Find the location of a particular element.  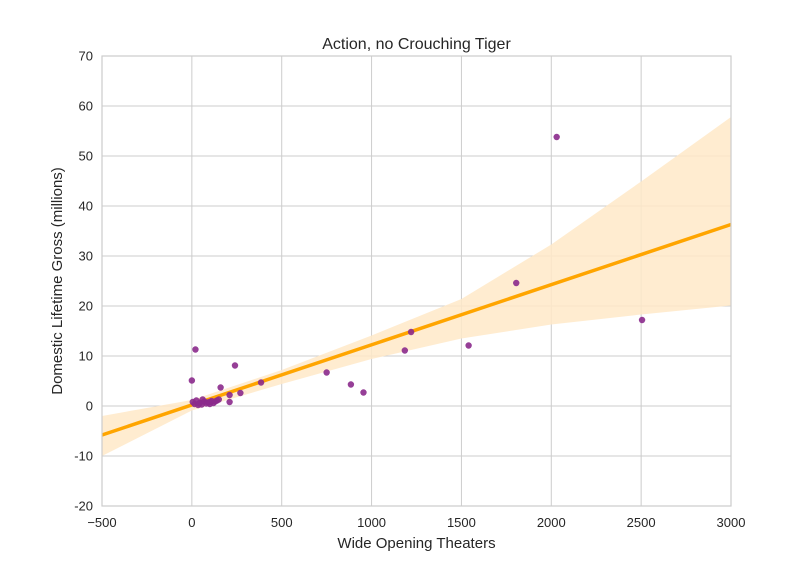

y-tick-label: -10 is located at coordinates (83, 456).